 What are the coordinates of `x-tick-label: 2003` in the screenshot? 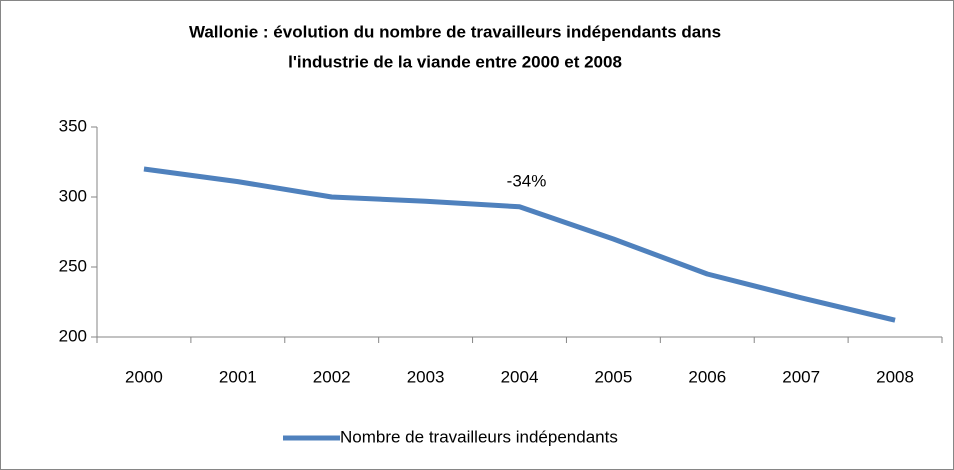 It's located at (426, 376).